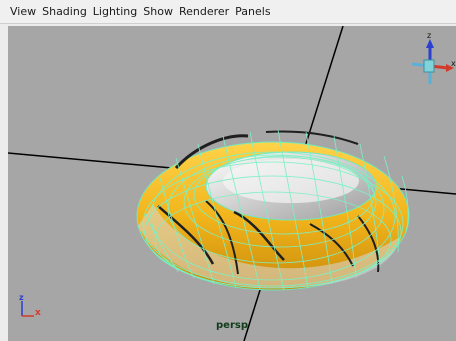 The width and height of the screenshot is (456, 341). What do you see at coordinates (253, 11) in the screenshot?
I see `menu-panels: Panels` at bounding box center [253, 11].